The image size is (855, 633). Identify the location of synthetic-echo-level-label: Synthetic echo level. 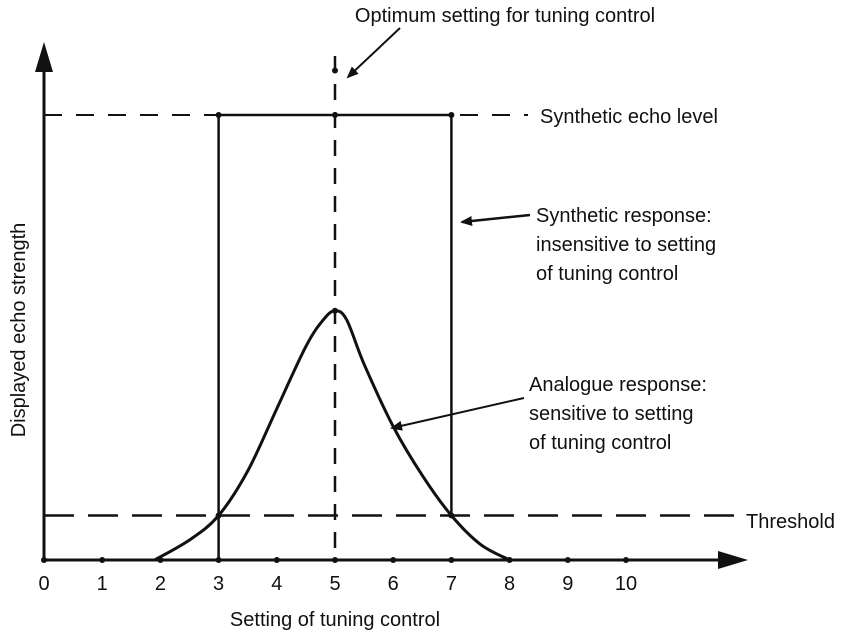
(629, 117).